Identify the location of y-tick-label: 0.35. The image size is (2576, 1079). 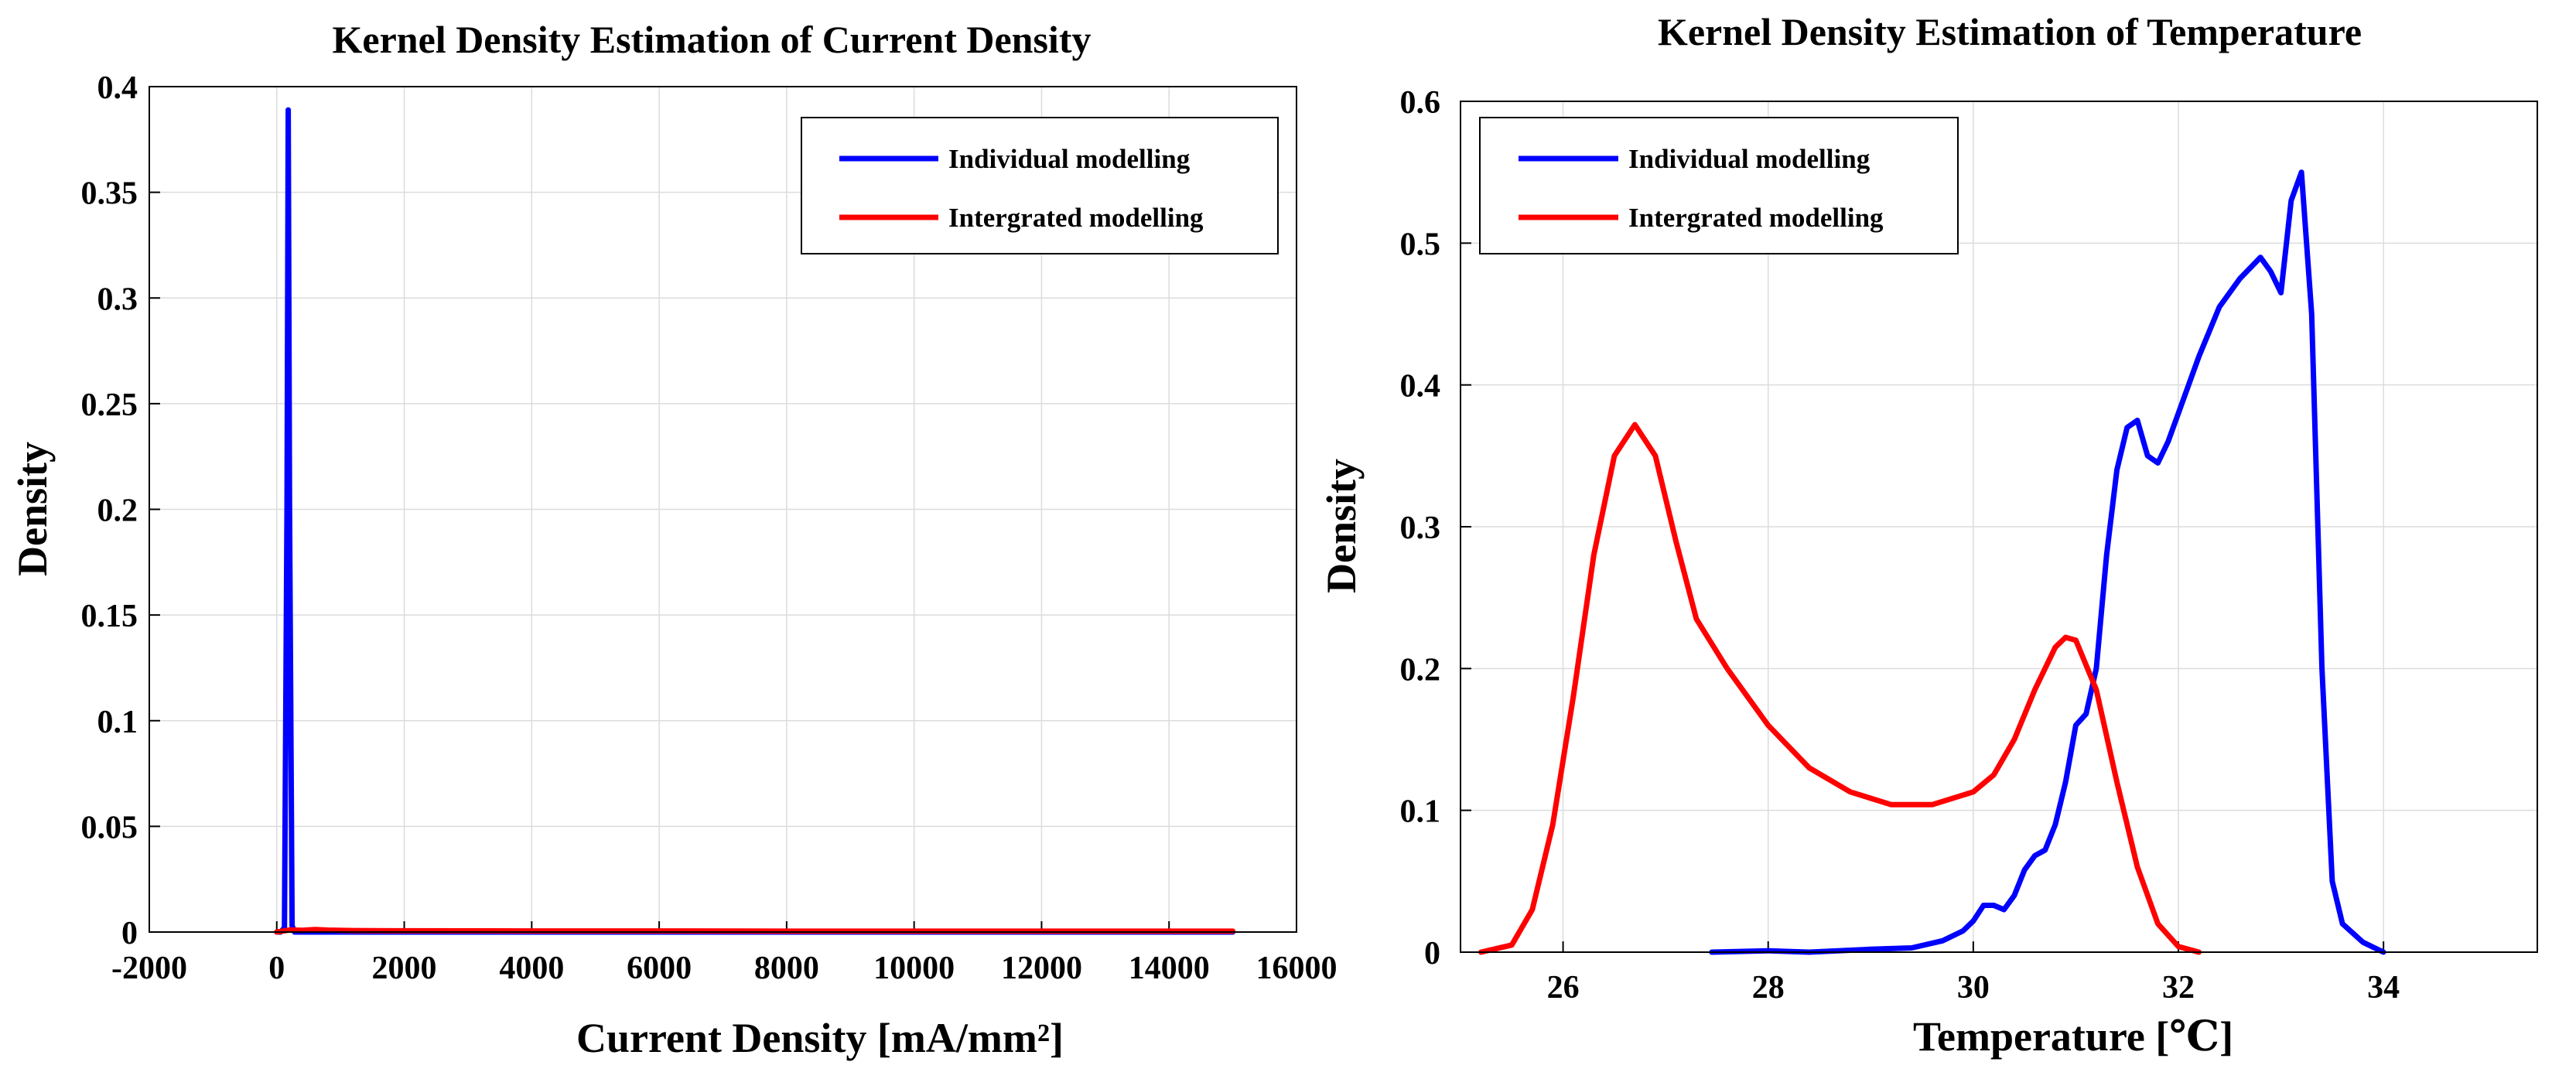
(109, 194).